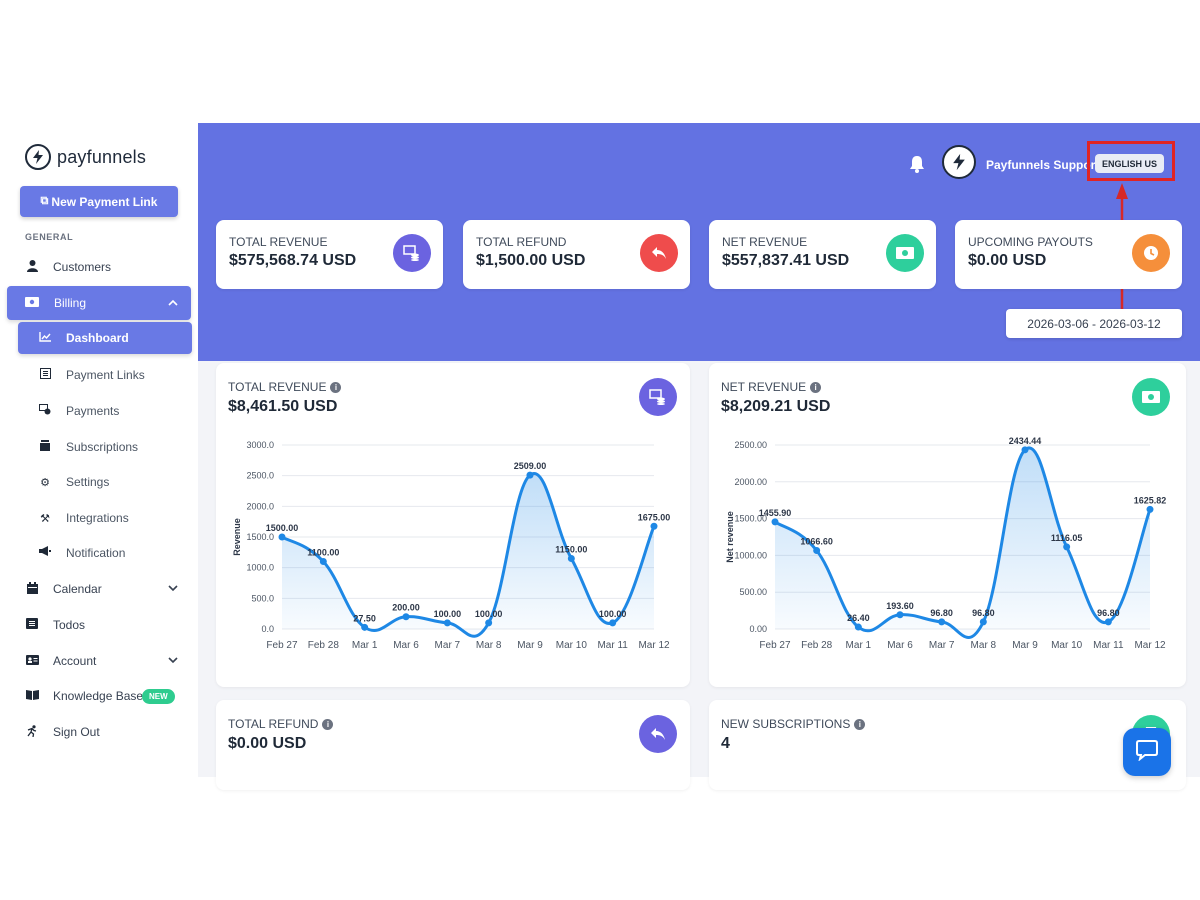 The image size is (1200, 900). What do you see at coordinates (85, 157) in the screenshot?
I see `logo: payfunnels` at bounding box center [85, 157].